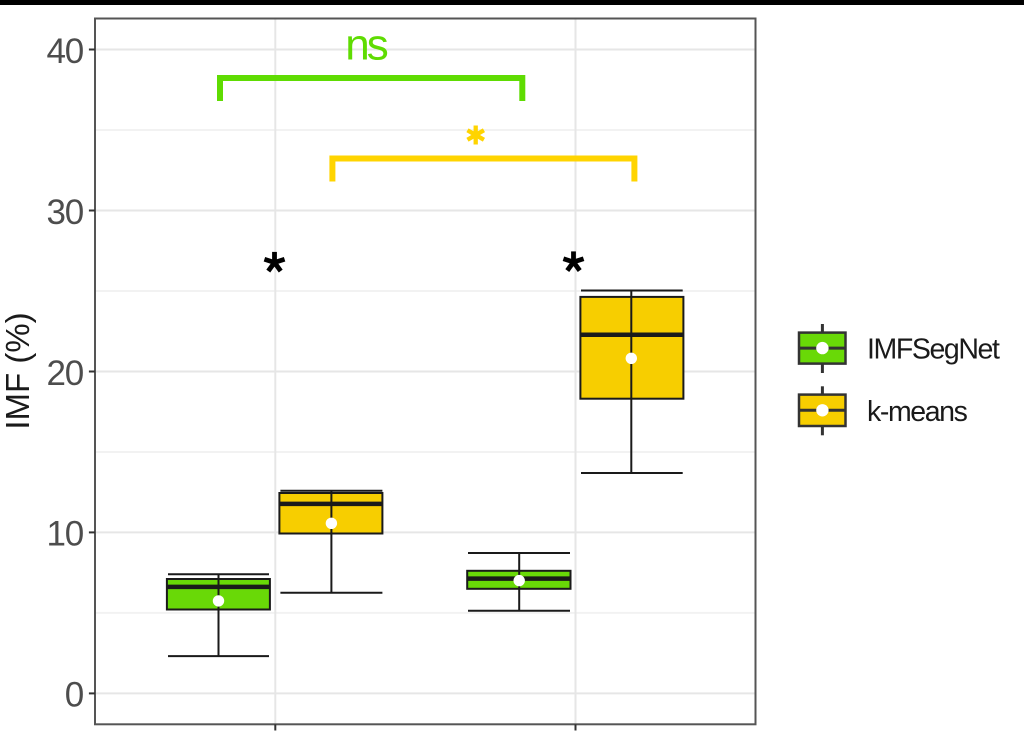  I want to click on svg-text: IMFSegNet, so click(933, 350).